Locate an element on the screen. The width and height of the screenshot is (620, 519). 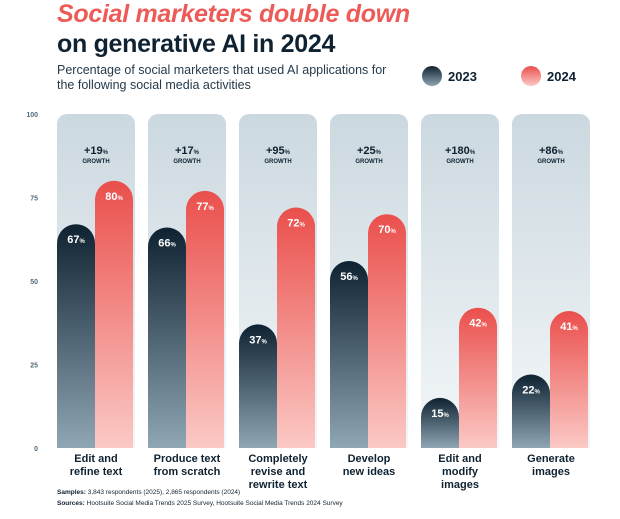
category-label-line: revise and is located at coordinates (278, 472).